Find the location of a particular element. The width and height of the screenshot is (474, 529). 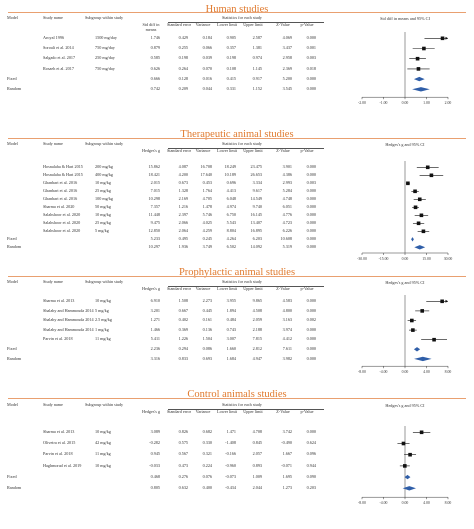

table-cell: 2.236 is located at coordinates (155, 348).